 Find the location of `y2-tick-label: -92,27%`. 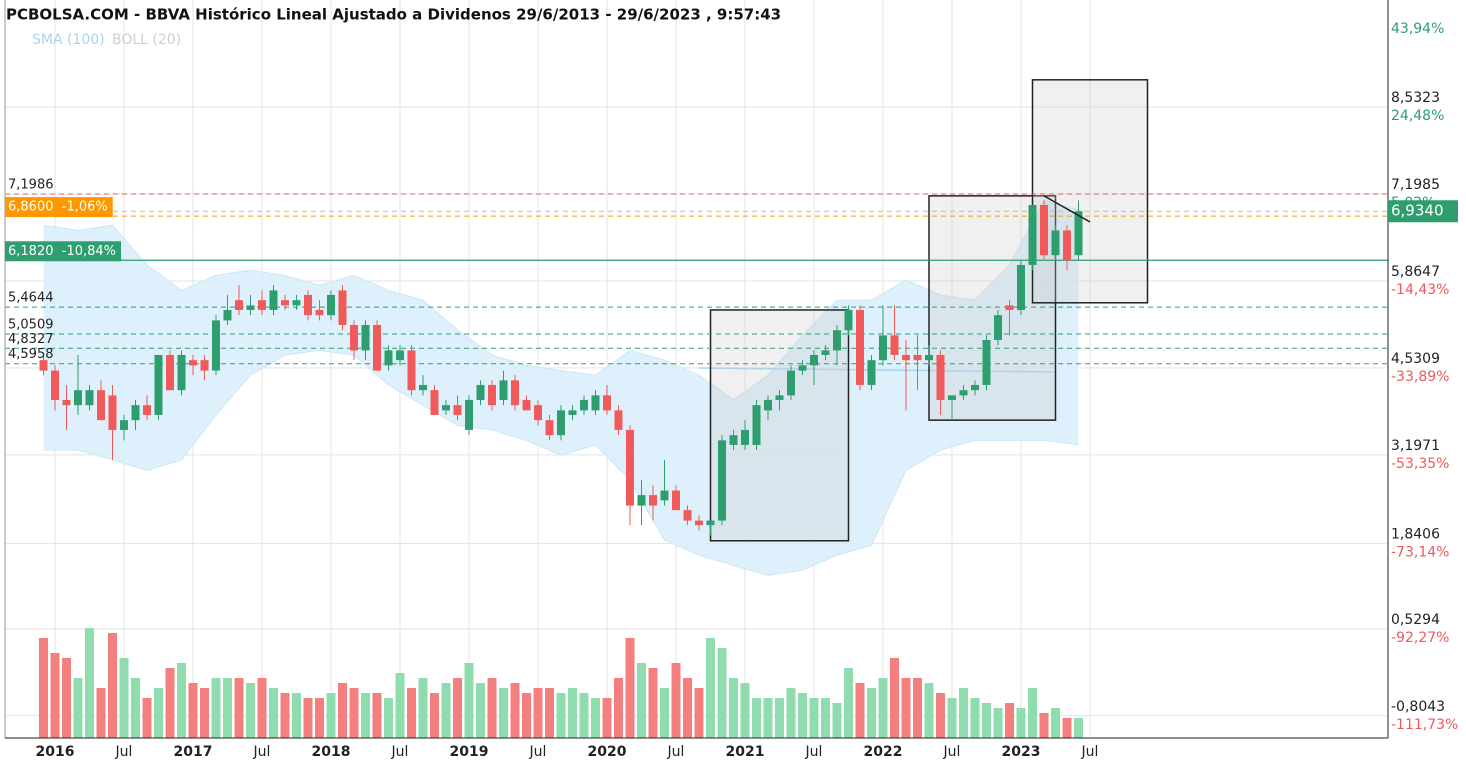

y2-tick-label: -92,27% is located at coordinates (1420, 638).